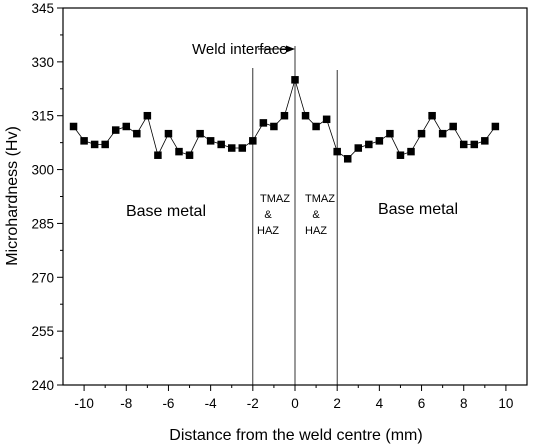 This screenshot has height=445, width=533. What do you see at coordinates (295, 403) in the screenshot?
I see `x-tick-label: 0` at bounding box center [295, 403].